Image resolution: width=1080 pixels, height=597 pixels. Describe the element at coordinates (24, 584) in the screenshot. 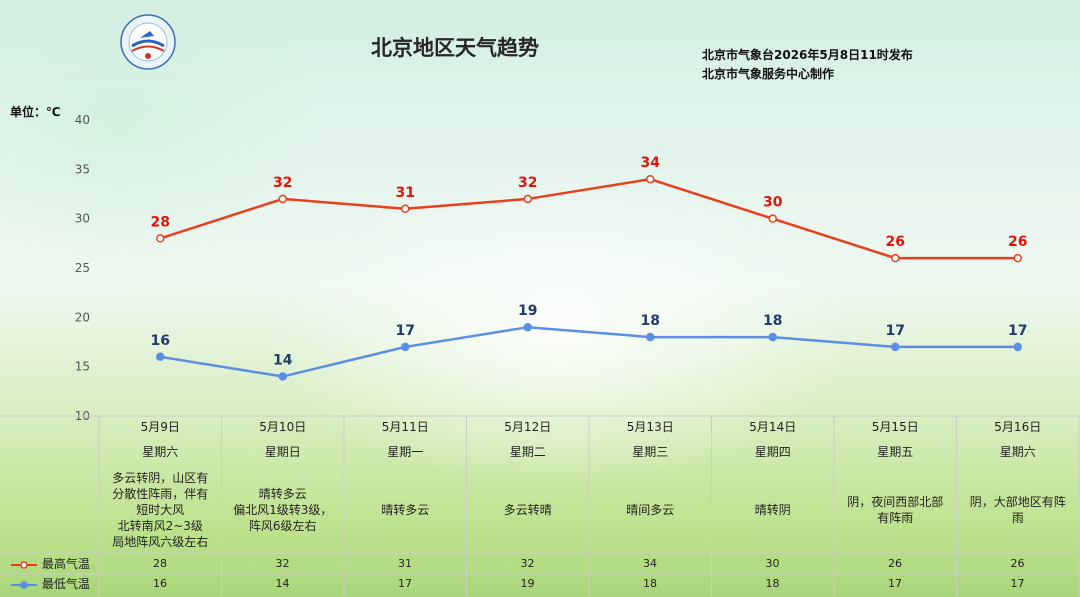

I see `legend-low-icon` at that location.